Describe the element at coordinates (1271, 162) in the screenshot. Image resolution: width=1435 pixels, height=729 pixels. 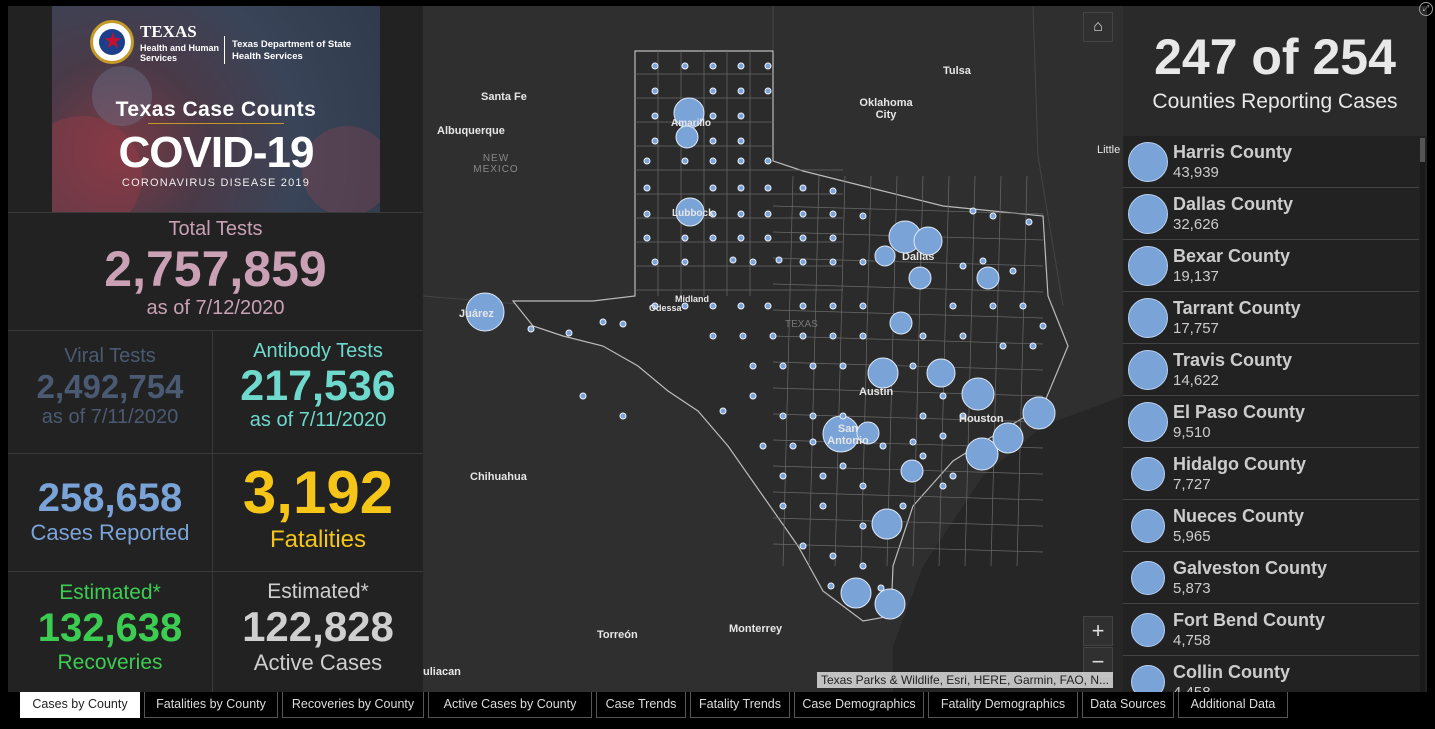
I see `county-row: Harris County 43,939` at that location.